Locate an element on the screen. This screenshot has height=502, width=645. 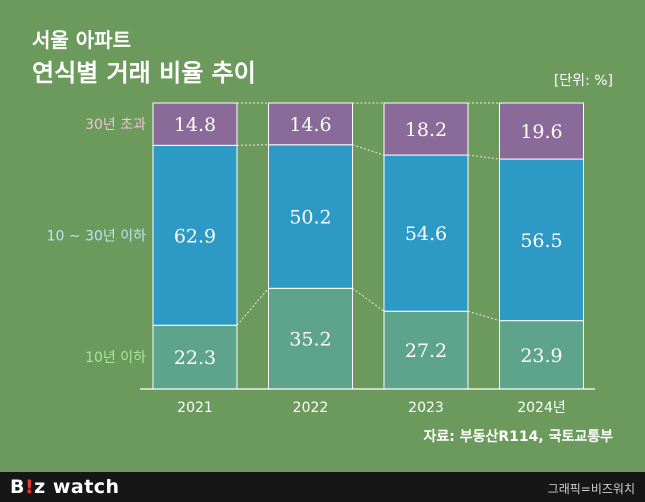
data-label: 18.2 is located at coordinates (426, 130).